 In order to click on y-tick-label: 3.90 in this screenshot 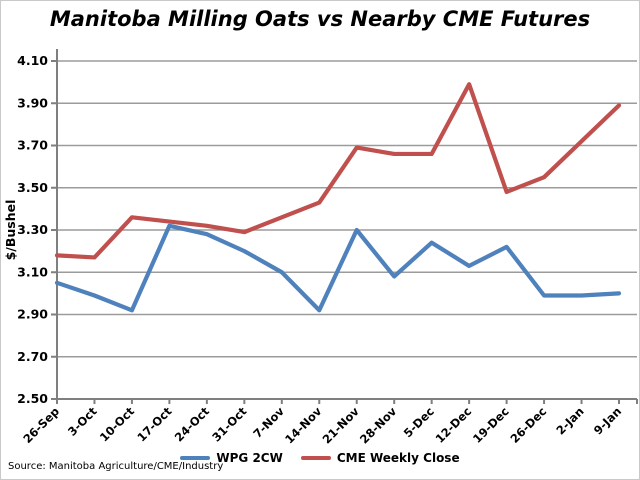, I will do `click(32, 102)`.